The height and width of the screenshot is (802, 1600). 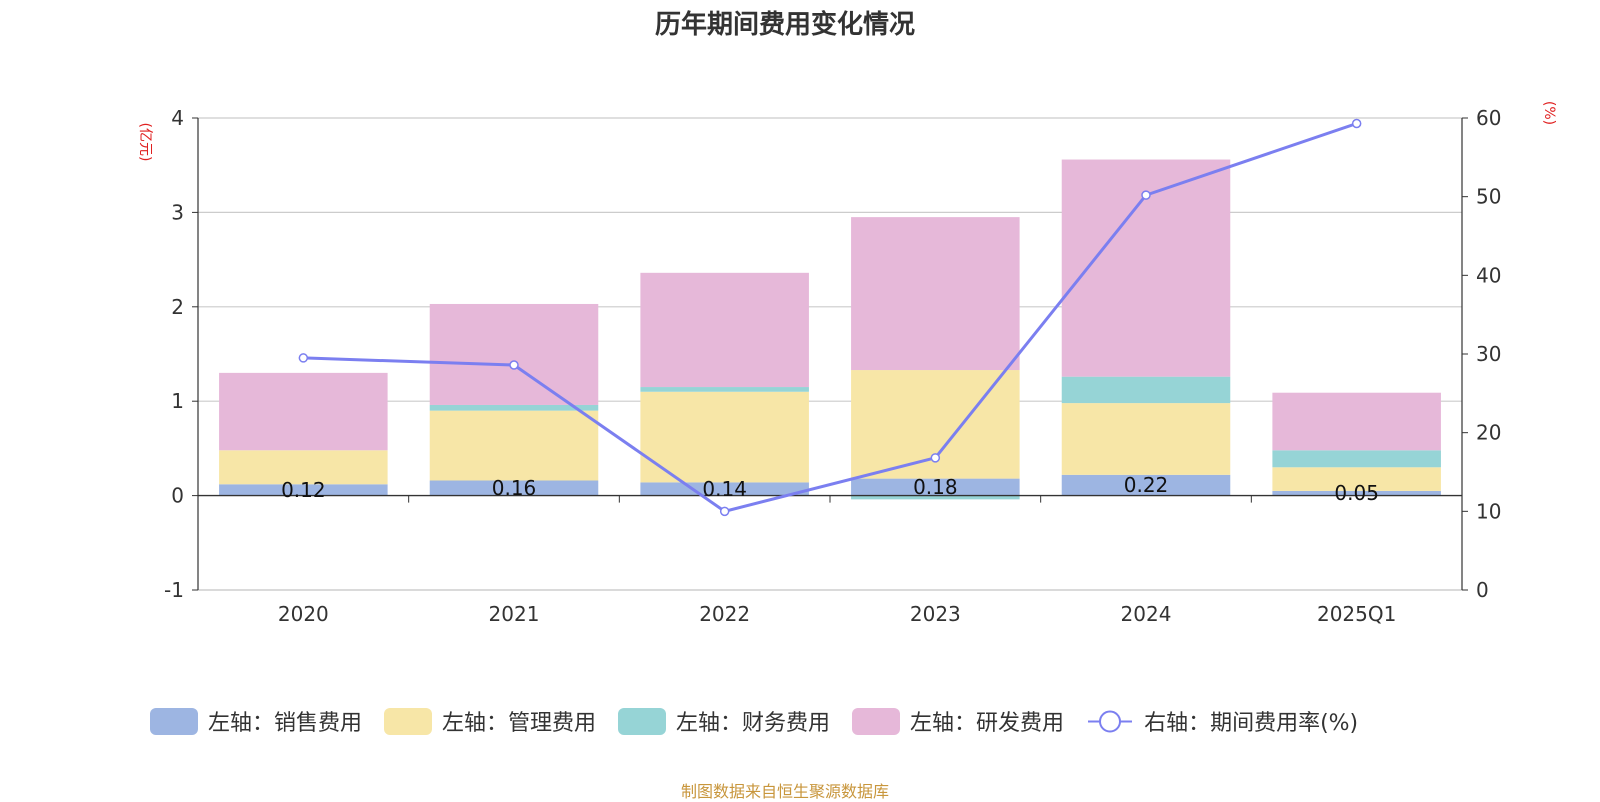 I want to click on legend-swatch-sales, so click(x=174, y=721).